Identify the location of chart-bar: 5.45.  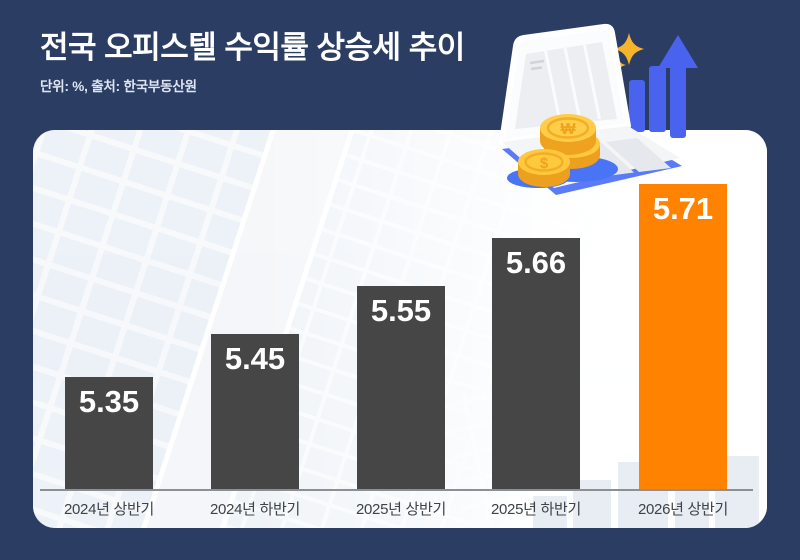
(255, 411).